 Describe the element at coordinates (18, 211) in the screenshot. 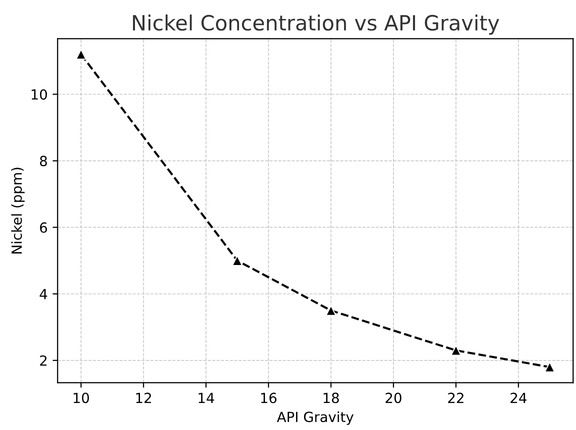

I see `y-axis-title: Nickel (ppm)` at that location.